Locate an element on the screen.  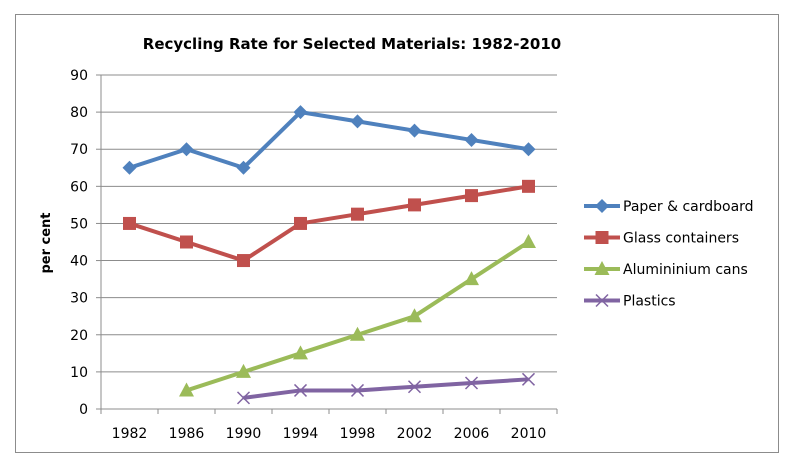
y-tick-label: 80 is located at coordinates (79, 113).